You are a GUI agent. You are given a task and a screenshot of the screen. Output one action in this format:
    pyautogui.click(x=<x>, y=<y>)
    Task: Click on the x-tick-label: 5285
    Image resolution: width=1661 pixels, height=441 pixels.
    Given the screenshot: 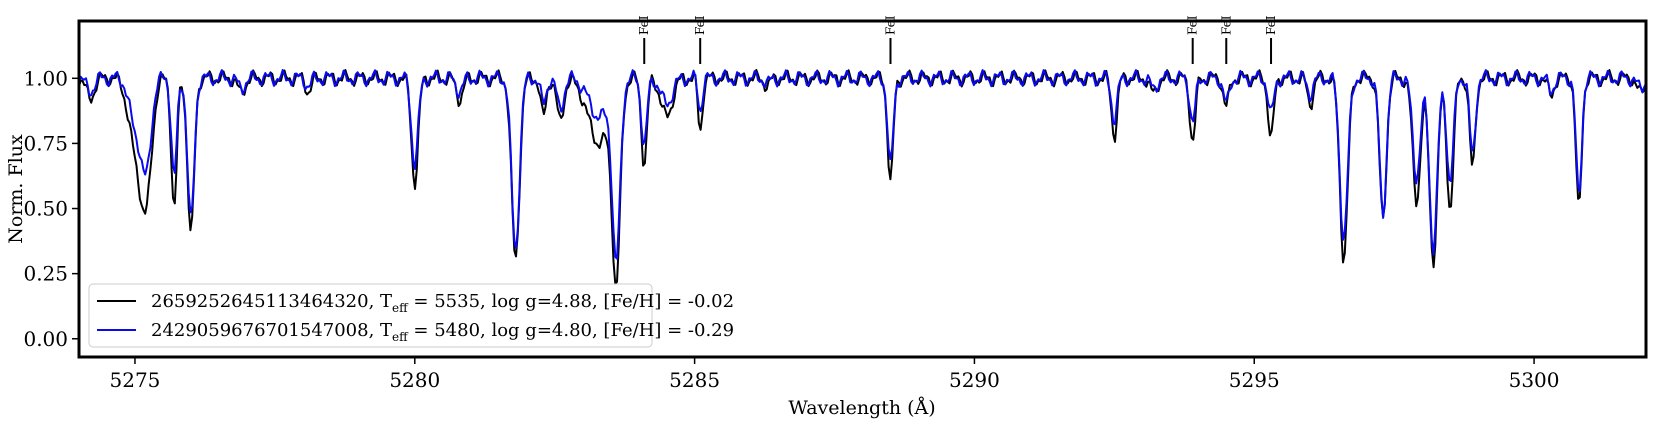 What is the action you would take?
    pyautogui.click(x=694, y=380)
    